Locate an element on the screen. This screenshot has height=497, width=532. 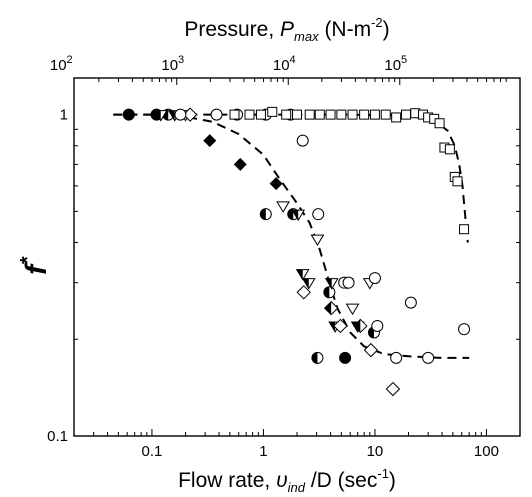
x-tick-label: 1 is located at coordinates (263, 451).